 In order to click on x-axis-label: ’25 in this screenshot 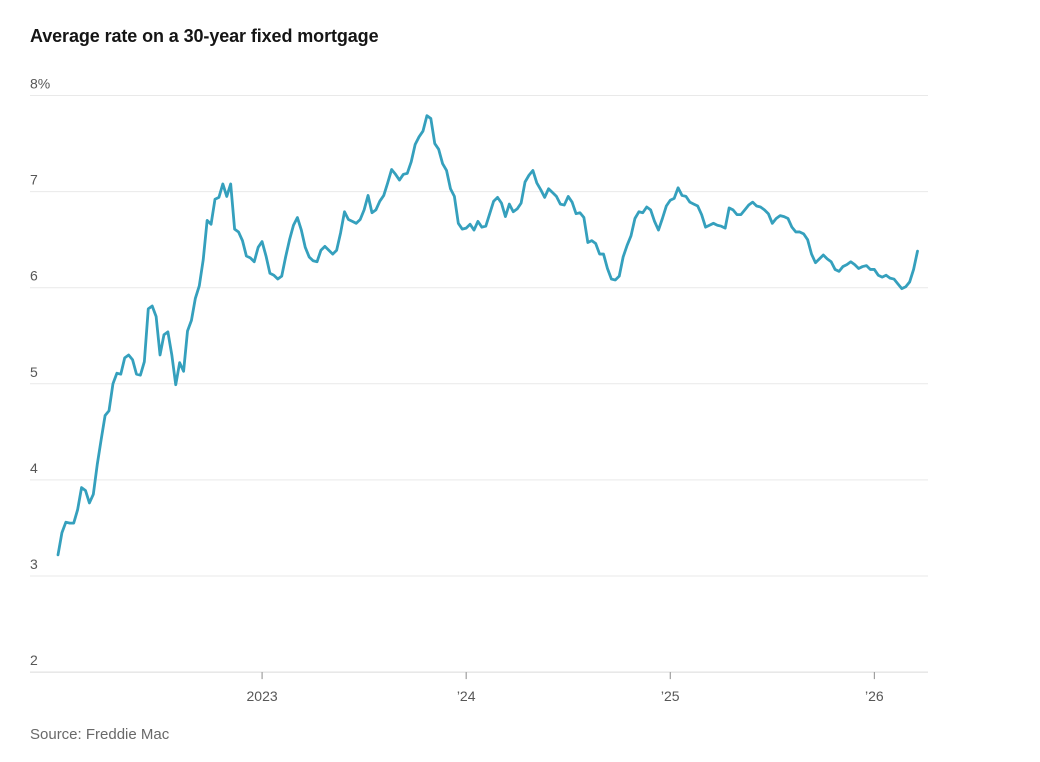, I will do `click(670, 696)`.